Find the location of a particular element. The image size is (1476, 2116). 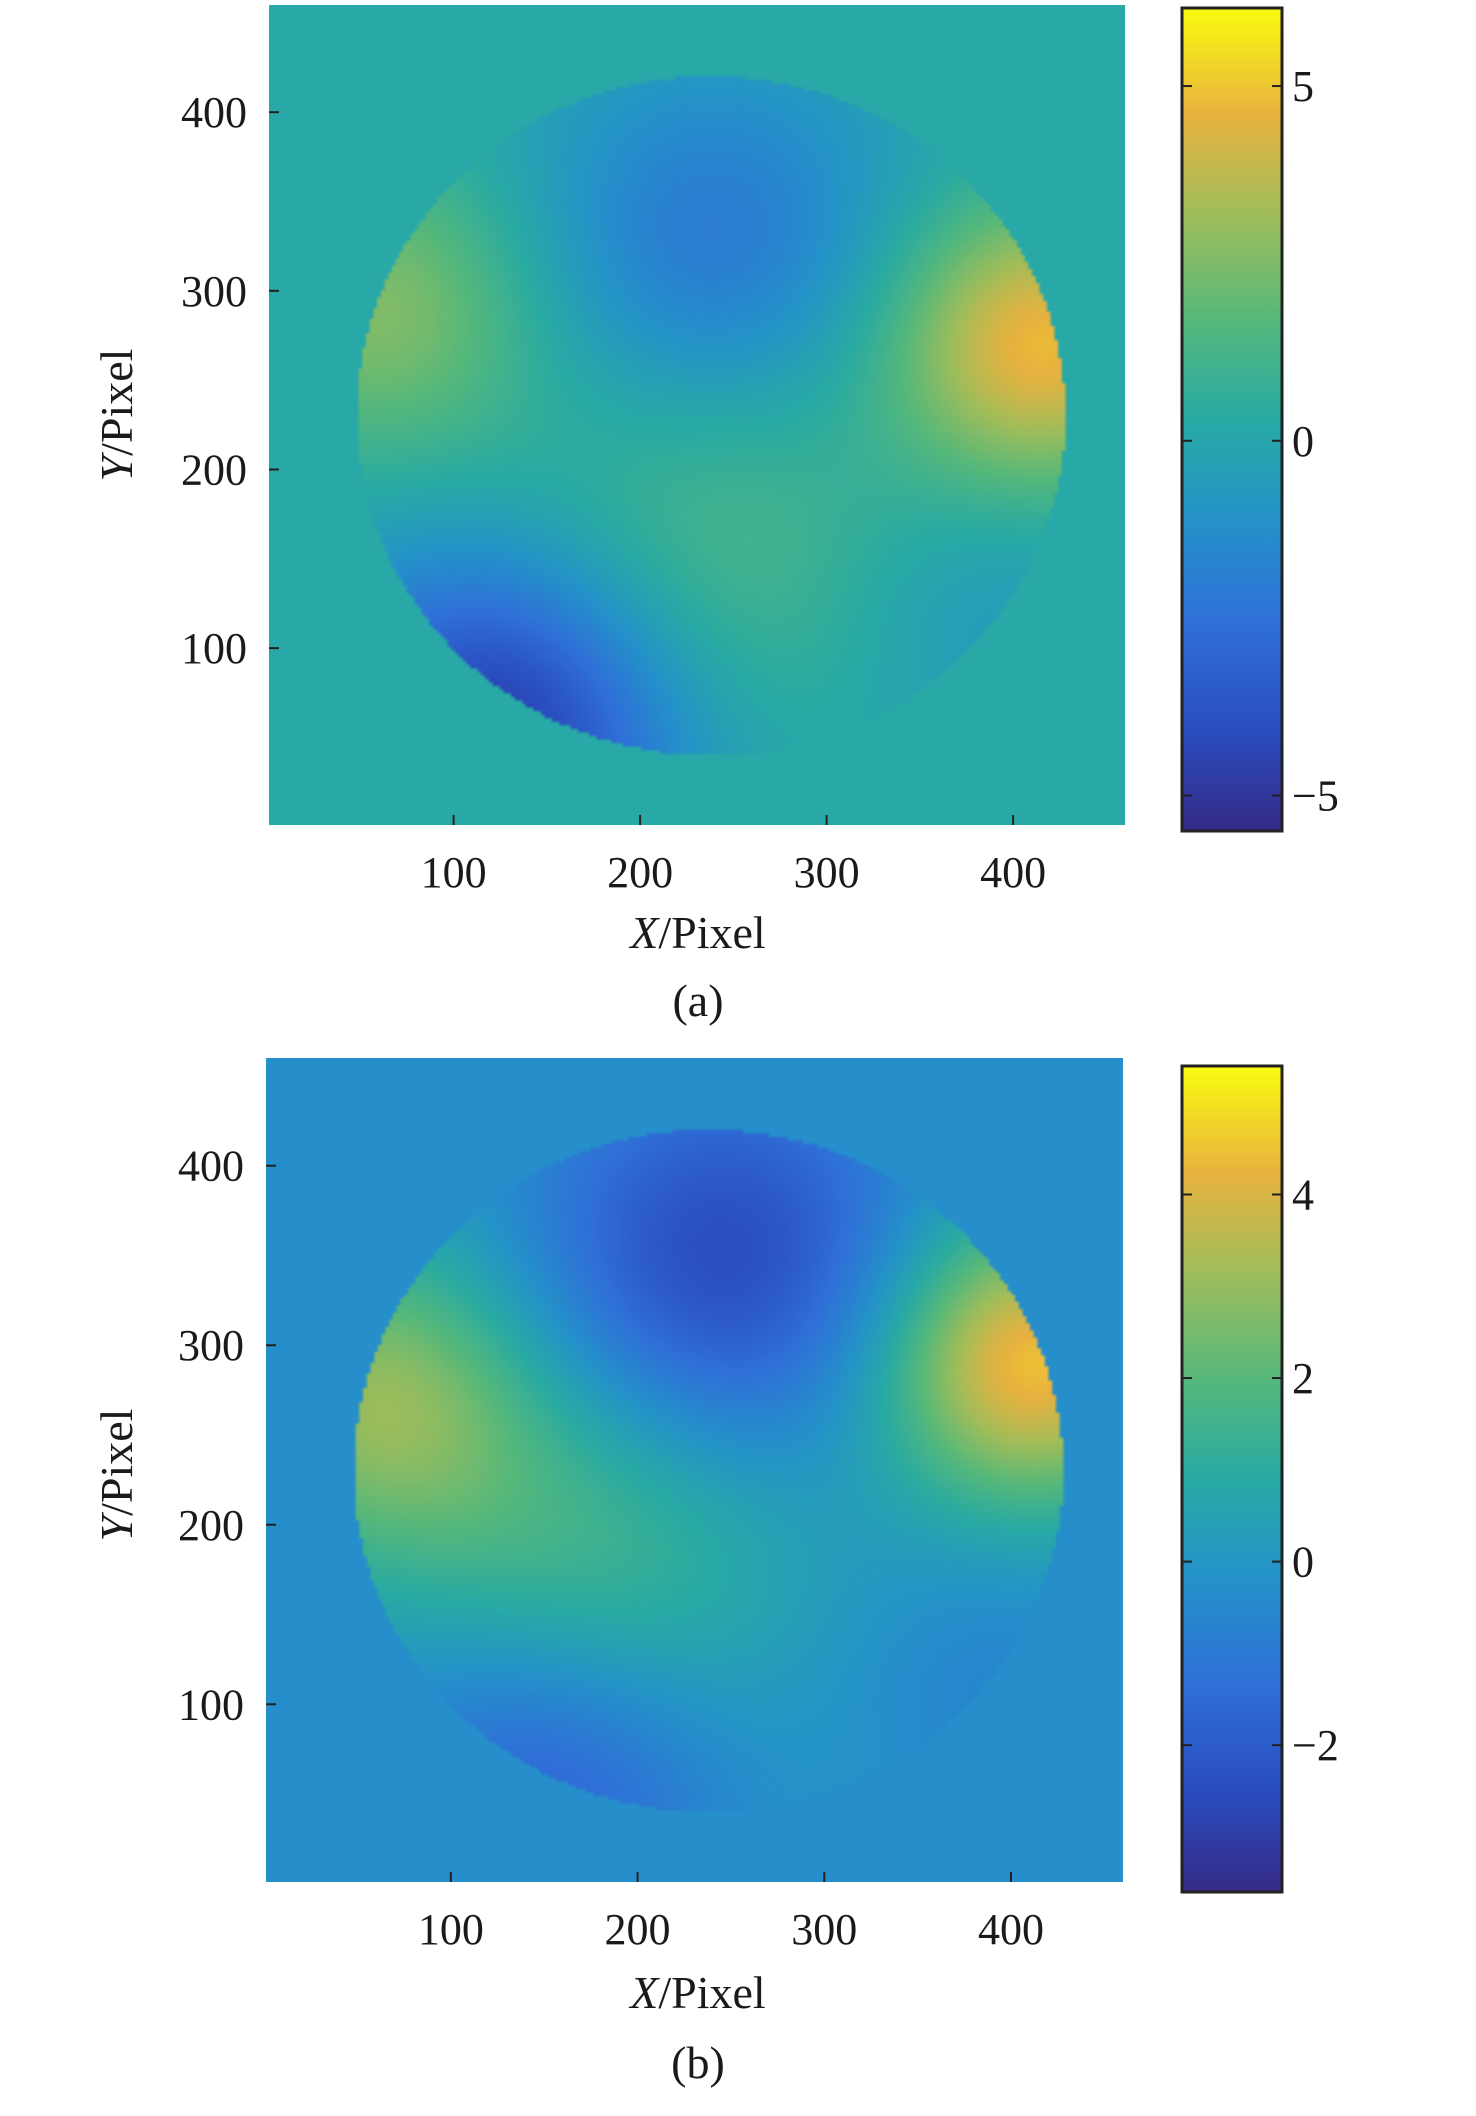

colorbar-tick-label: 2 is located at coordinates (1303, 1378).